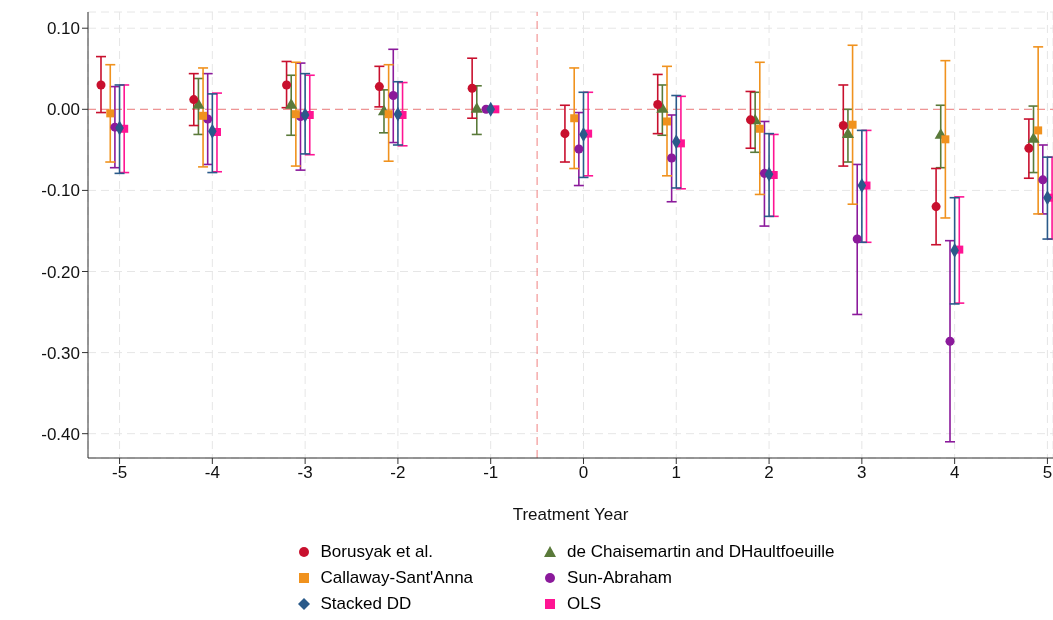 This screenshot has width=1053, height=620. I want to click on x-tick-label: -5, so click(119, 473).